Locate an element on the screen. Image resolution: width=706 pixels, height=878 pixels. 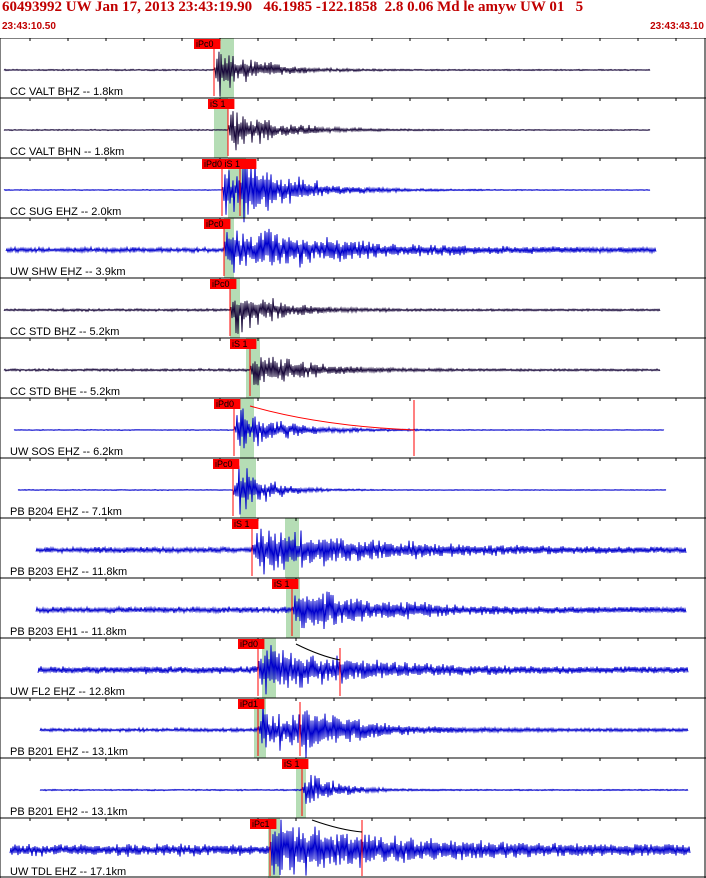
end-time-label: 23:43:43.10 is located at coordinates (677, 26).